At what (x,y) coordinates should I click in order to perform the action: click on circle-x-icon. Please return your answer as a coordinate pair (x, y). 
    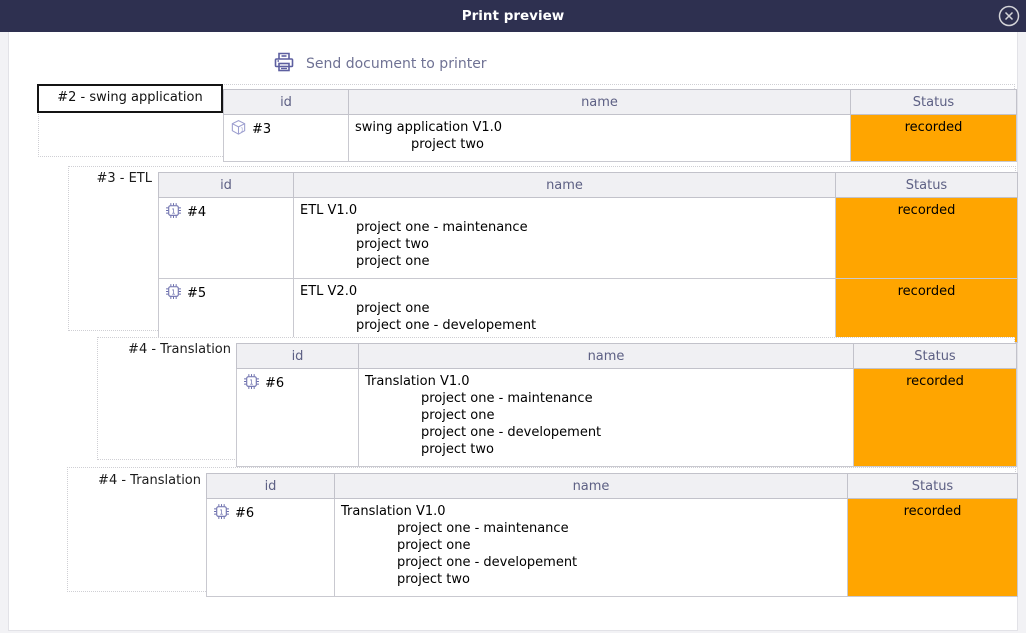
    Looking at the image, I should click on (1009, 17).